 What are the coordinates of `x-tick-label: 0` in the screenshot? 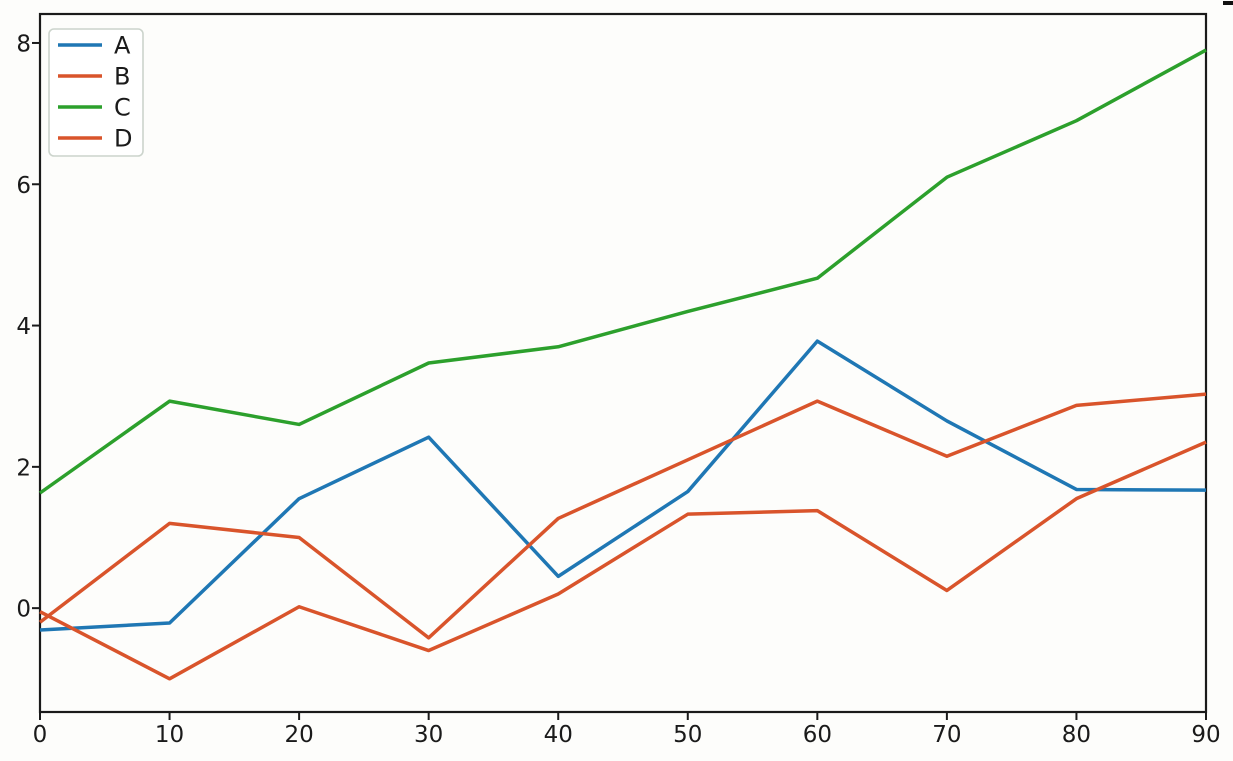 It's located at (40, 735).